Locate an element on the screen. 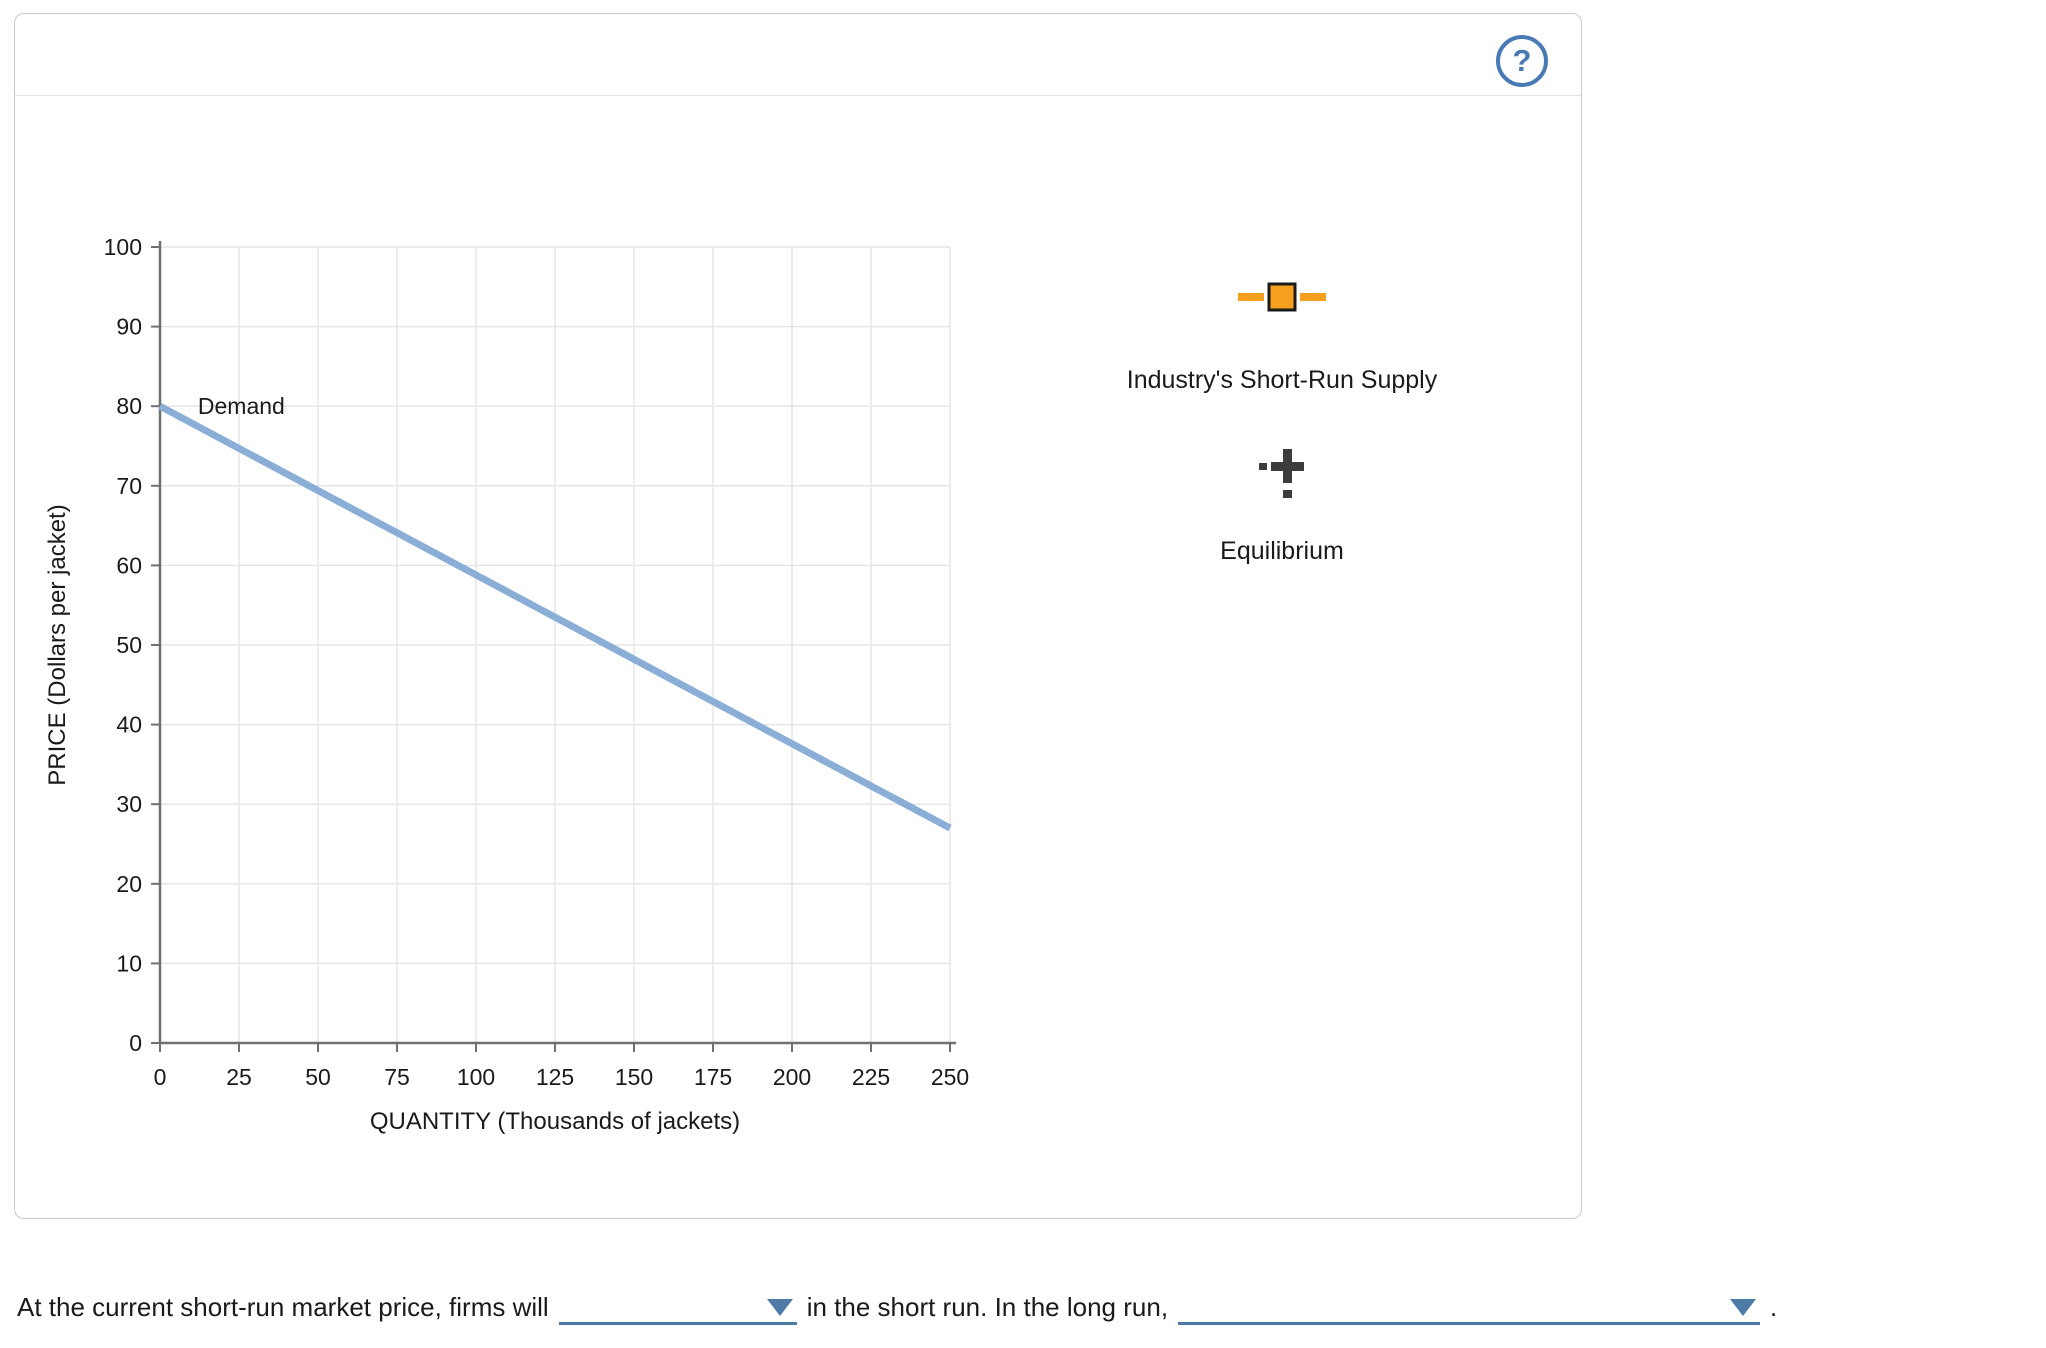  svg-text: 30 is located at coordinates (129, 804).